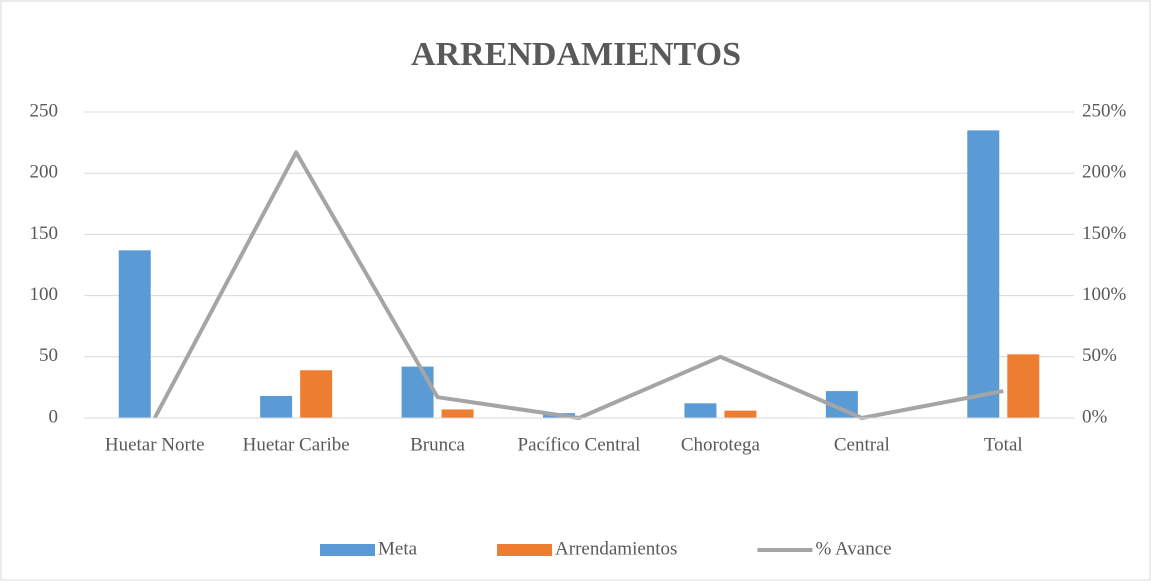 Image resolution: width=1151 pixels, height=581 pixels. What do you see at coordinates (721, 444) in the screenshot?
I see `x-tick-label: Chorotega` at bounding box center [721, 444].